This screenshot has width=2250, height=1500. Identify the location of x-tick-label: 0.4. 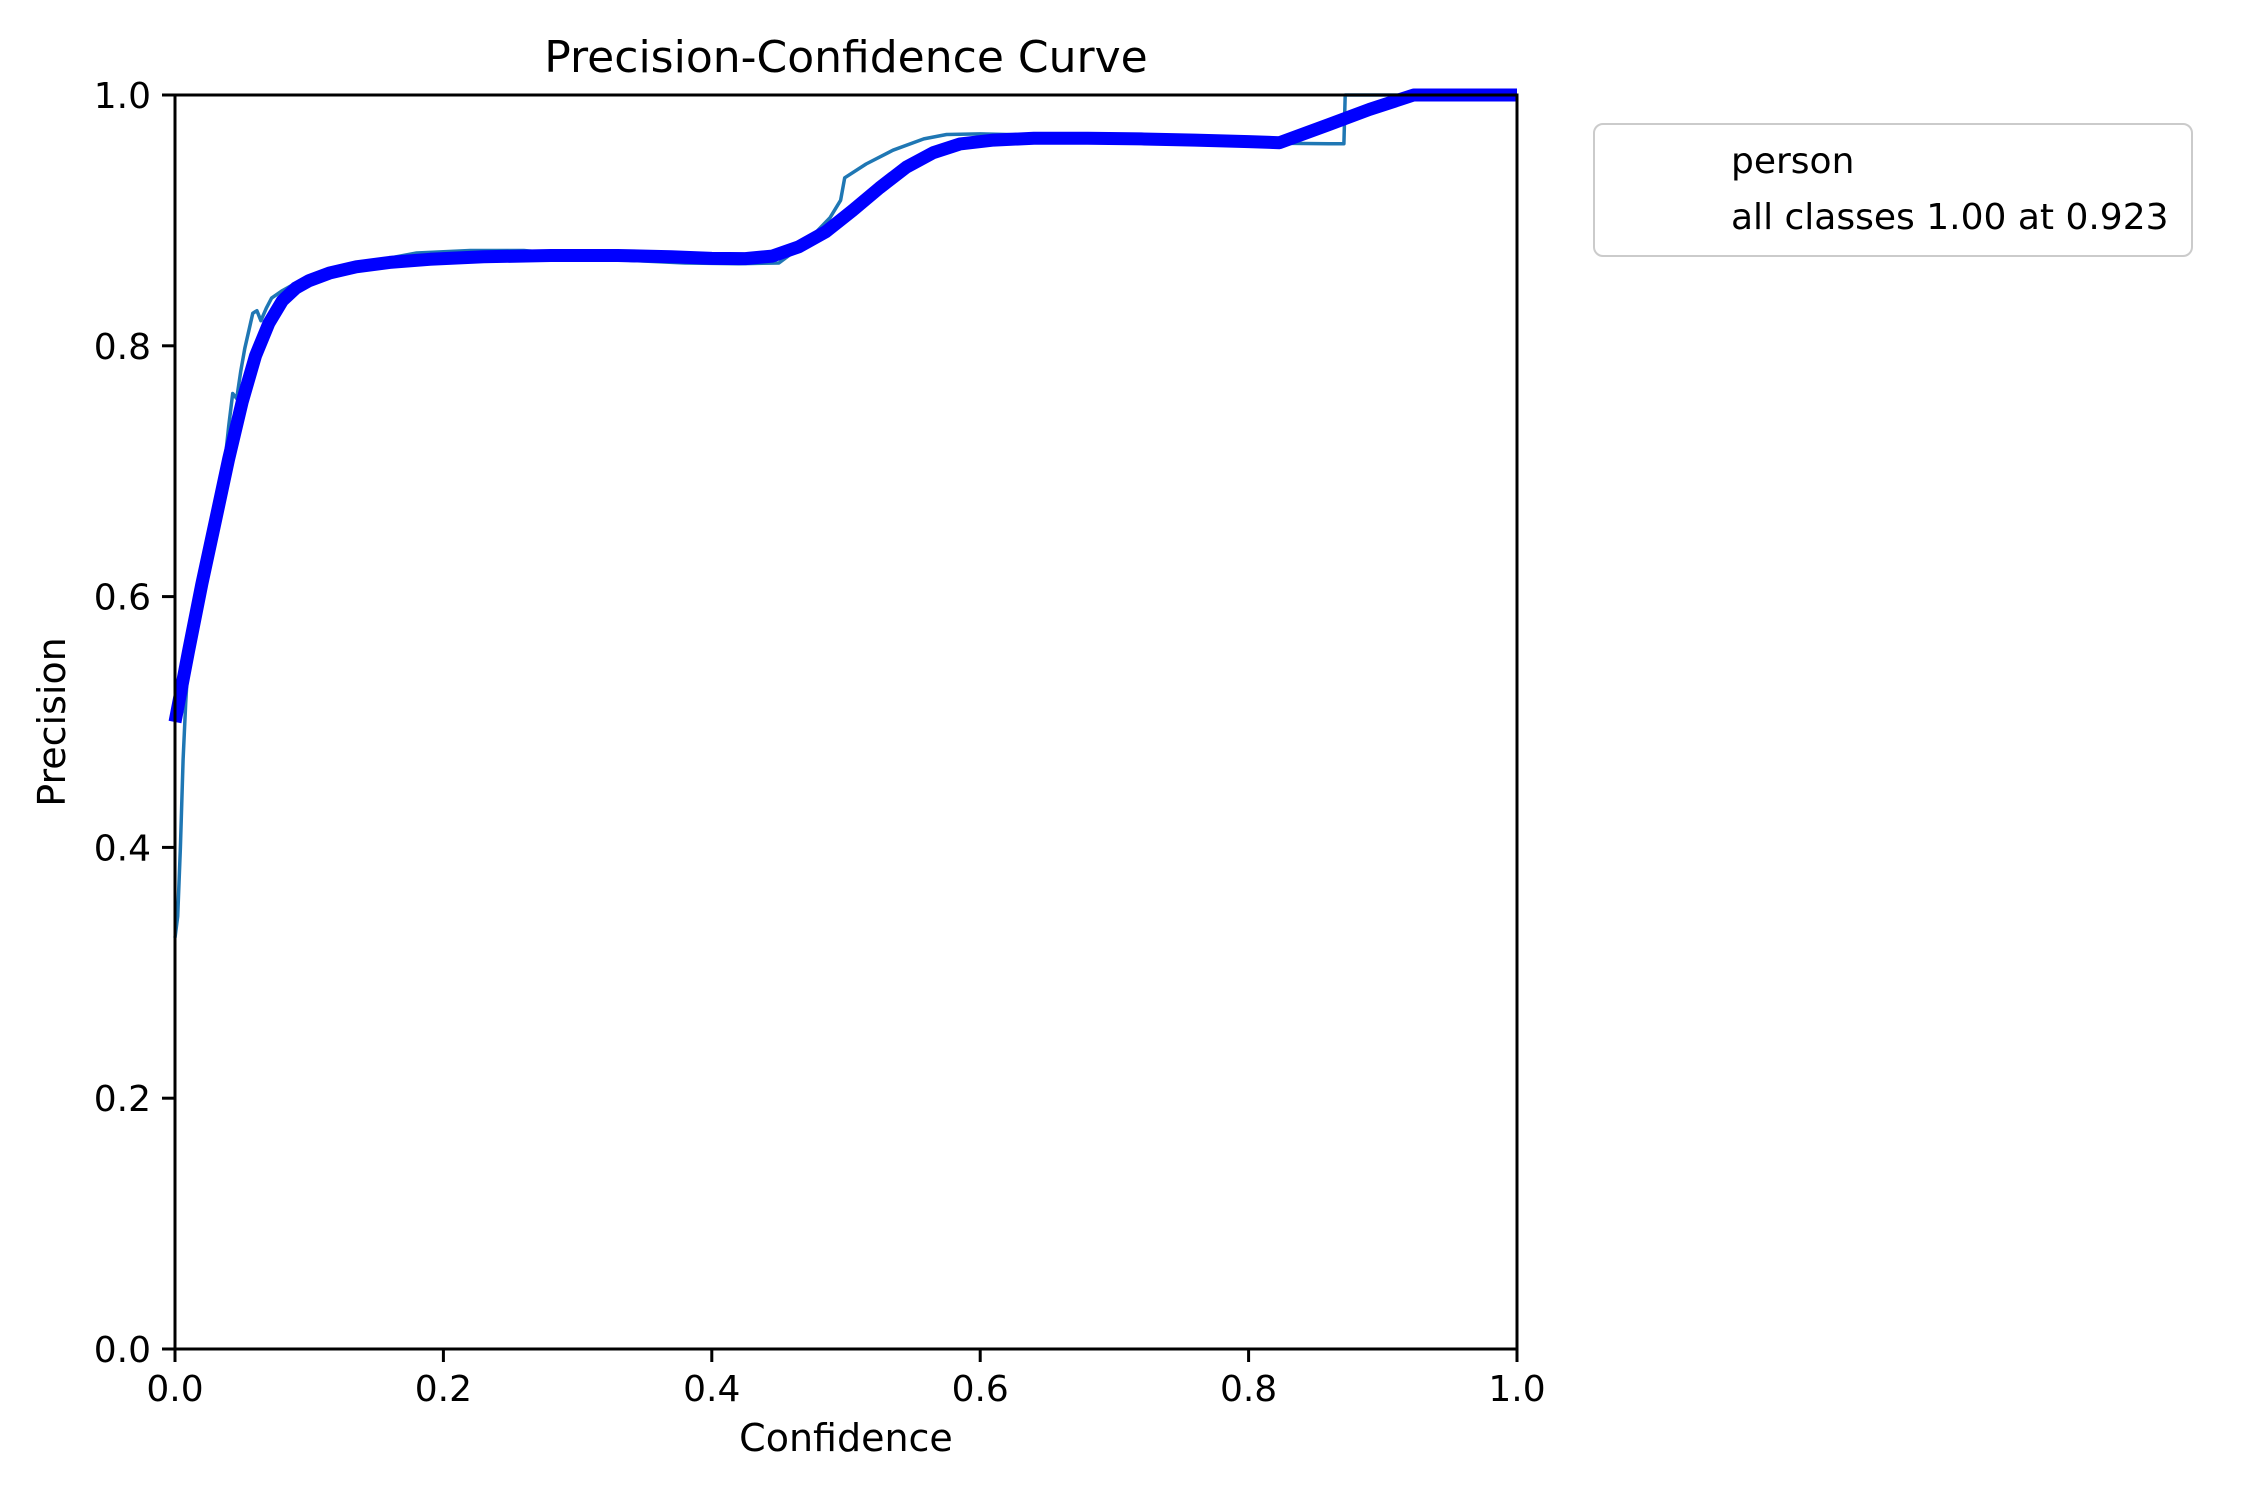
(711, 1389).